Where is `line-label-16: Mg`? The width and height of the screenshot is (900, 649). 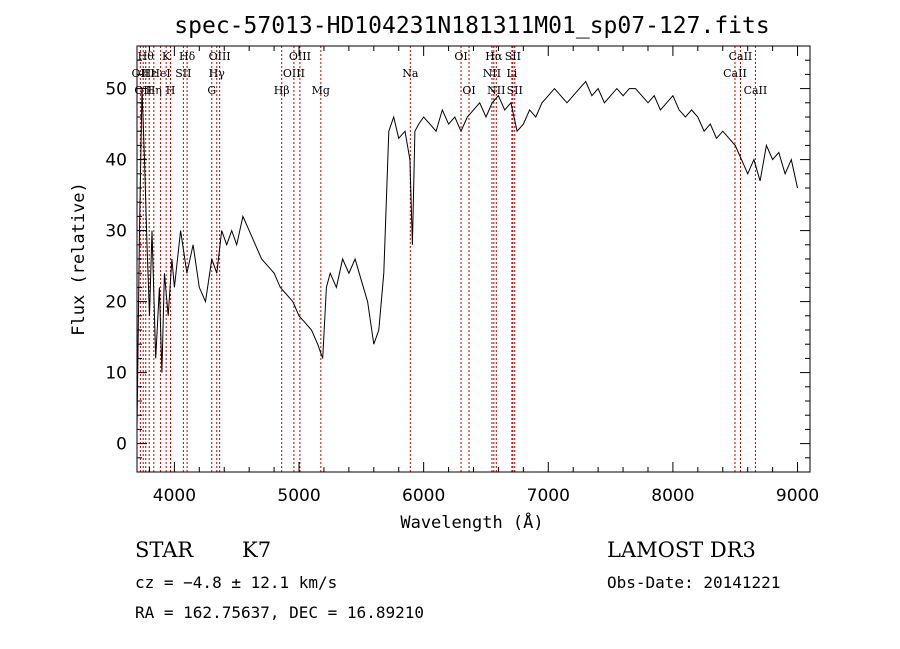
line-label-16: Mg is located at coordinates (321, 90).